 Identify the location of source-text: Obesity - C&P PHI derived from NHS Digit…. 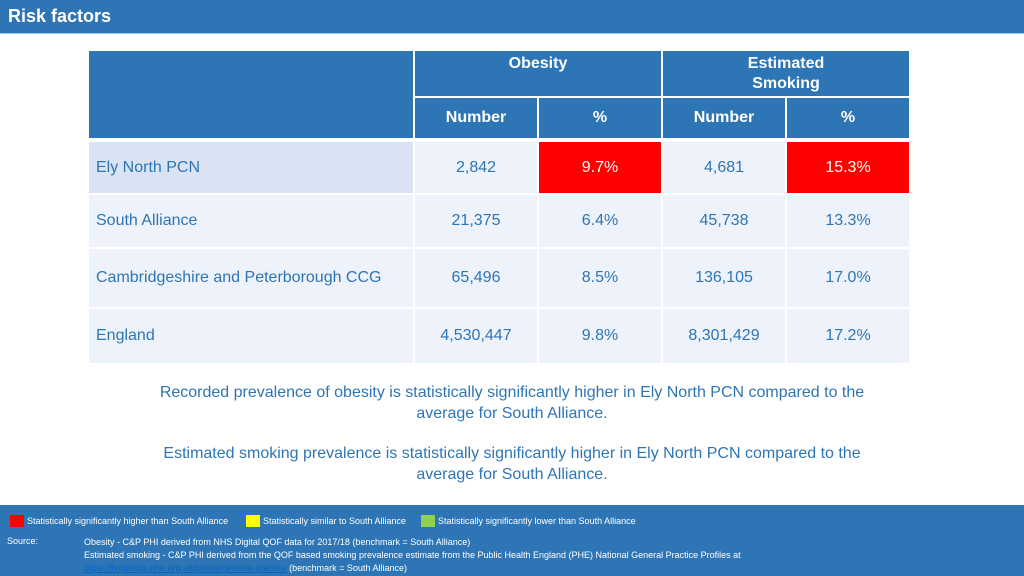
(412, 555).